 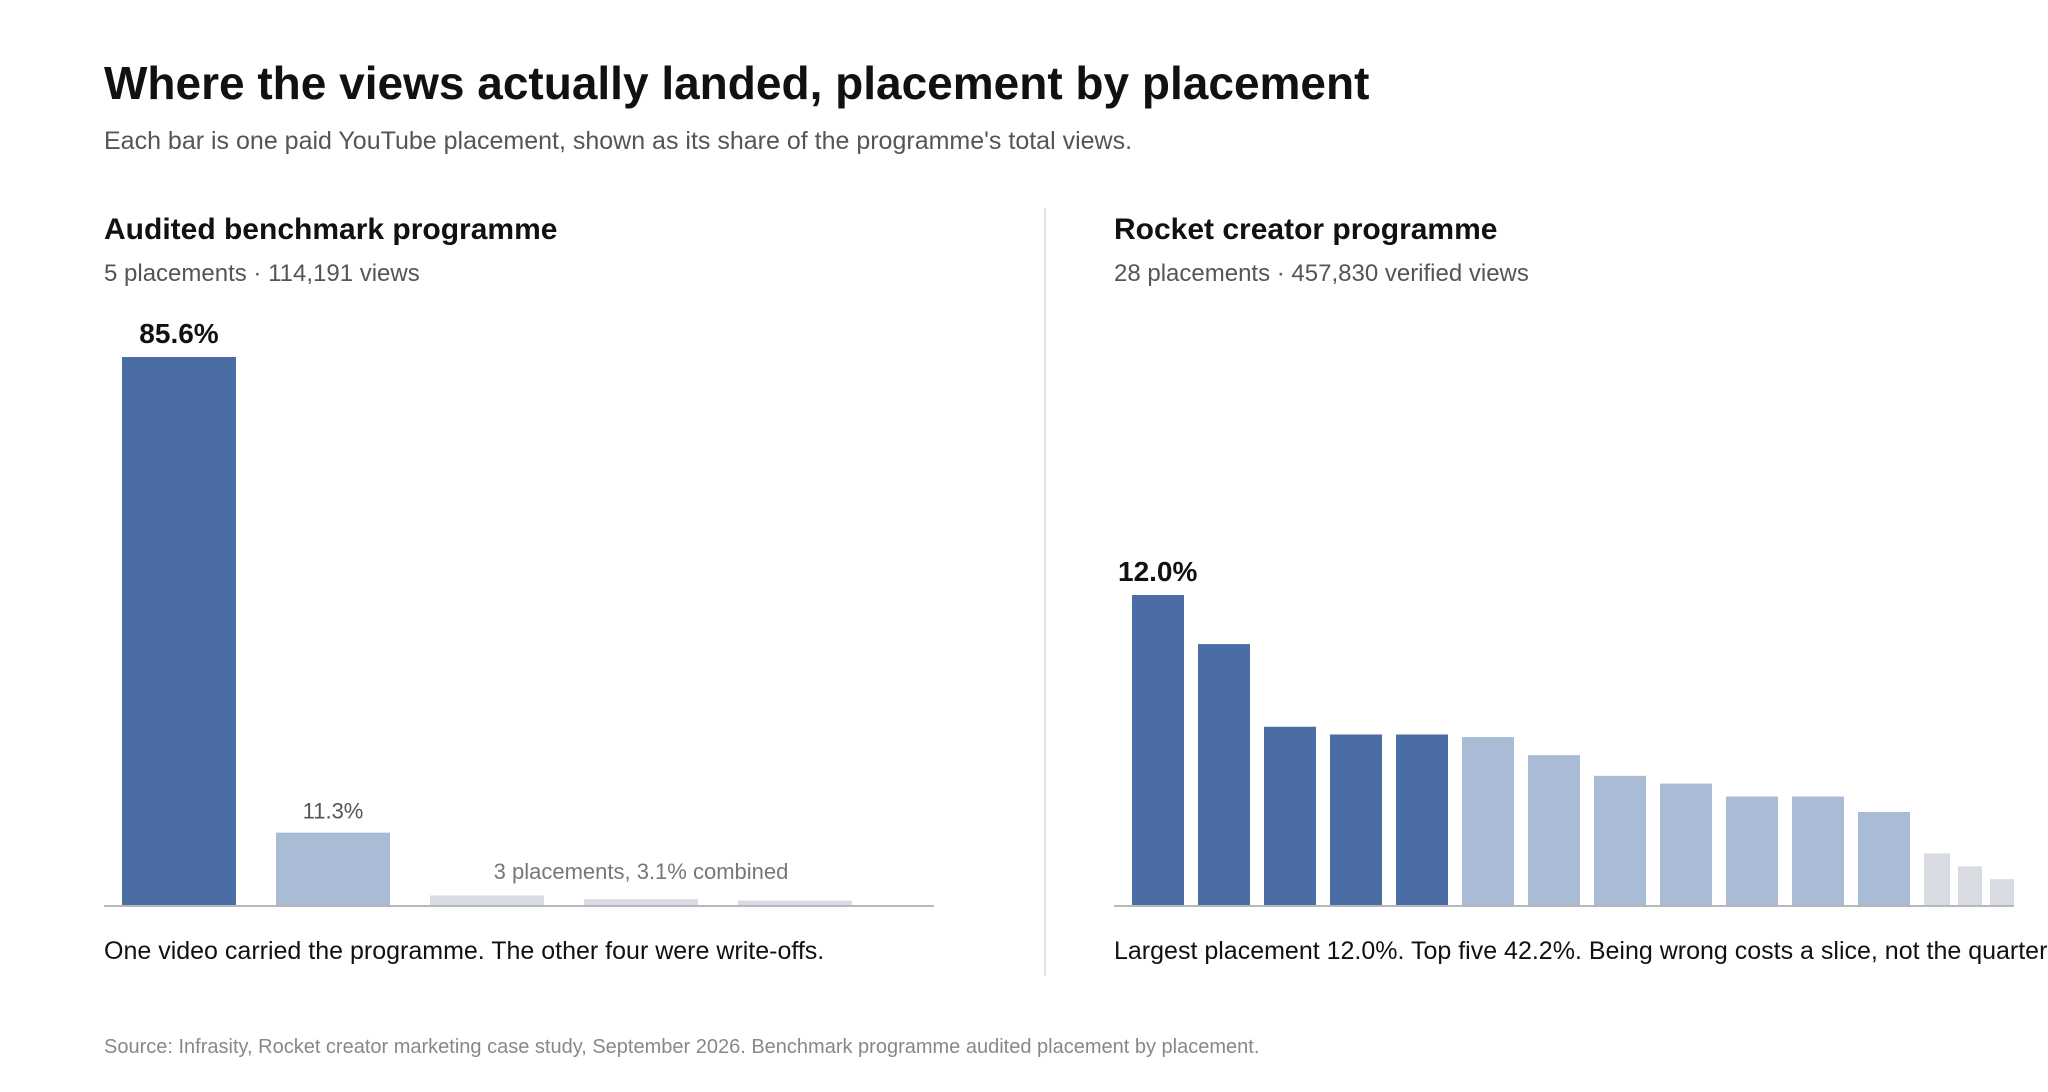 I want to click on benchmark-meta: 5 placements · 114,191 views, so click(x=262, y=273).